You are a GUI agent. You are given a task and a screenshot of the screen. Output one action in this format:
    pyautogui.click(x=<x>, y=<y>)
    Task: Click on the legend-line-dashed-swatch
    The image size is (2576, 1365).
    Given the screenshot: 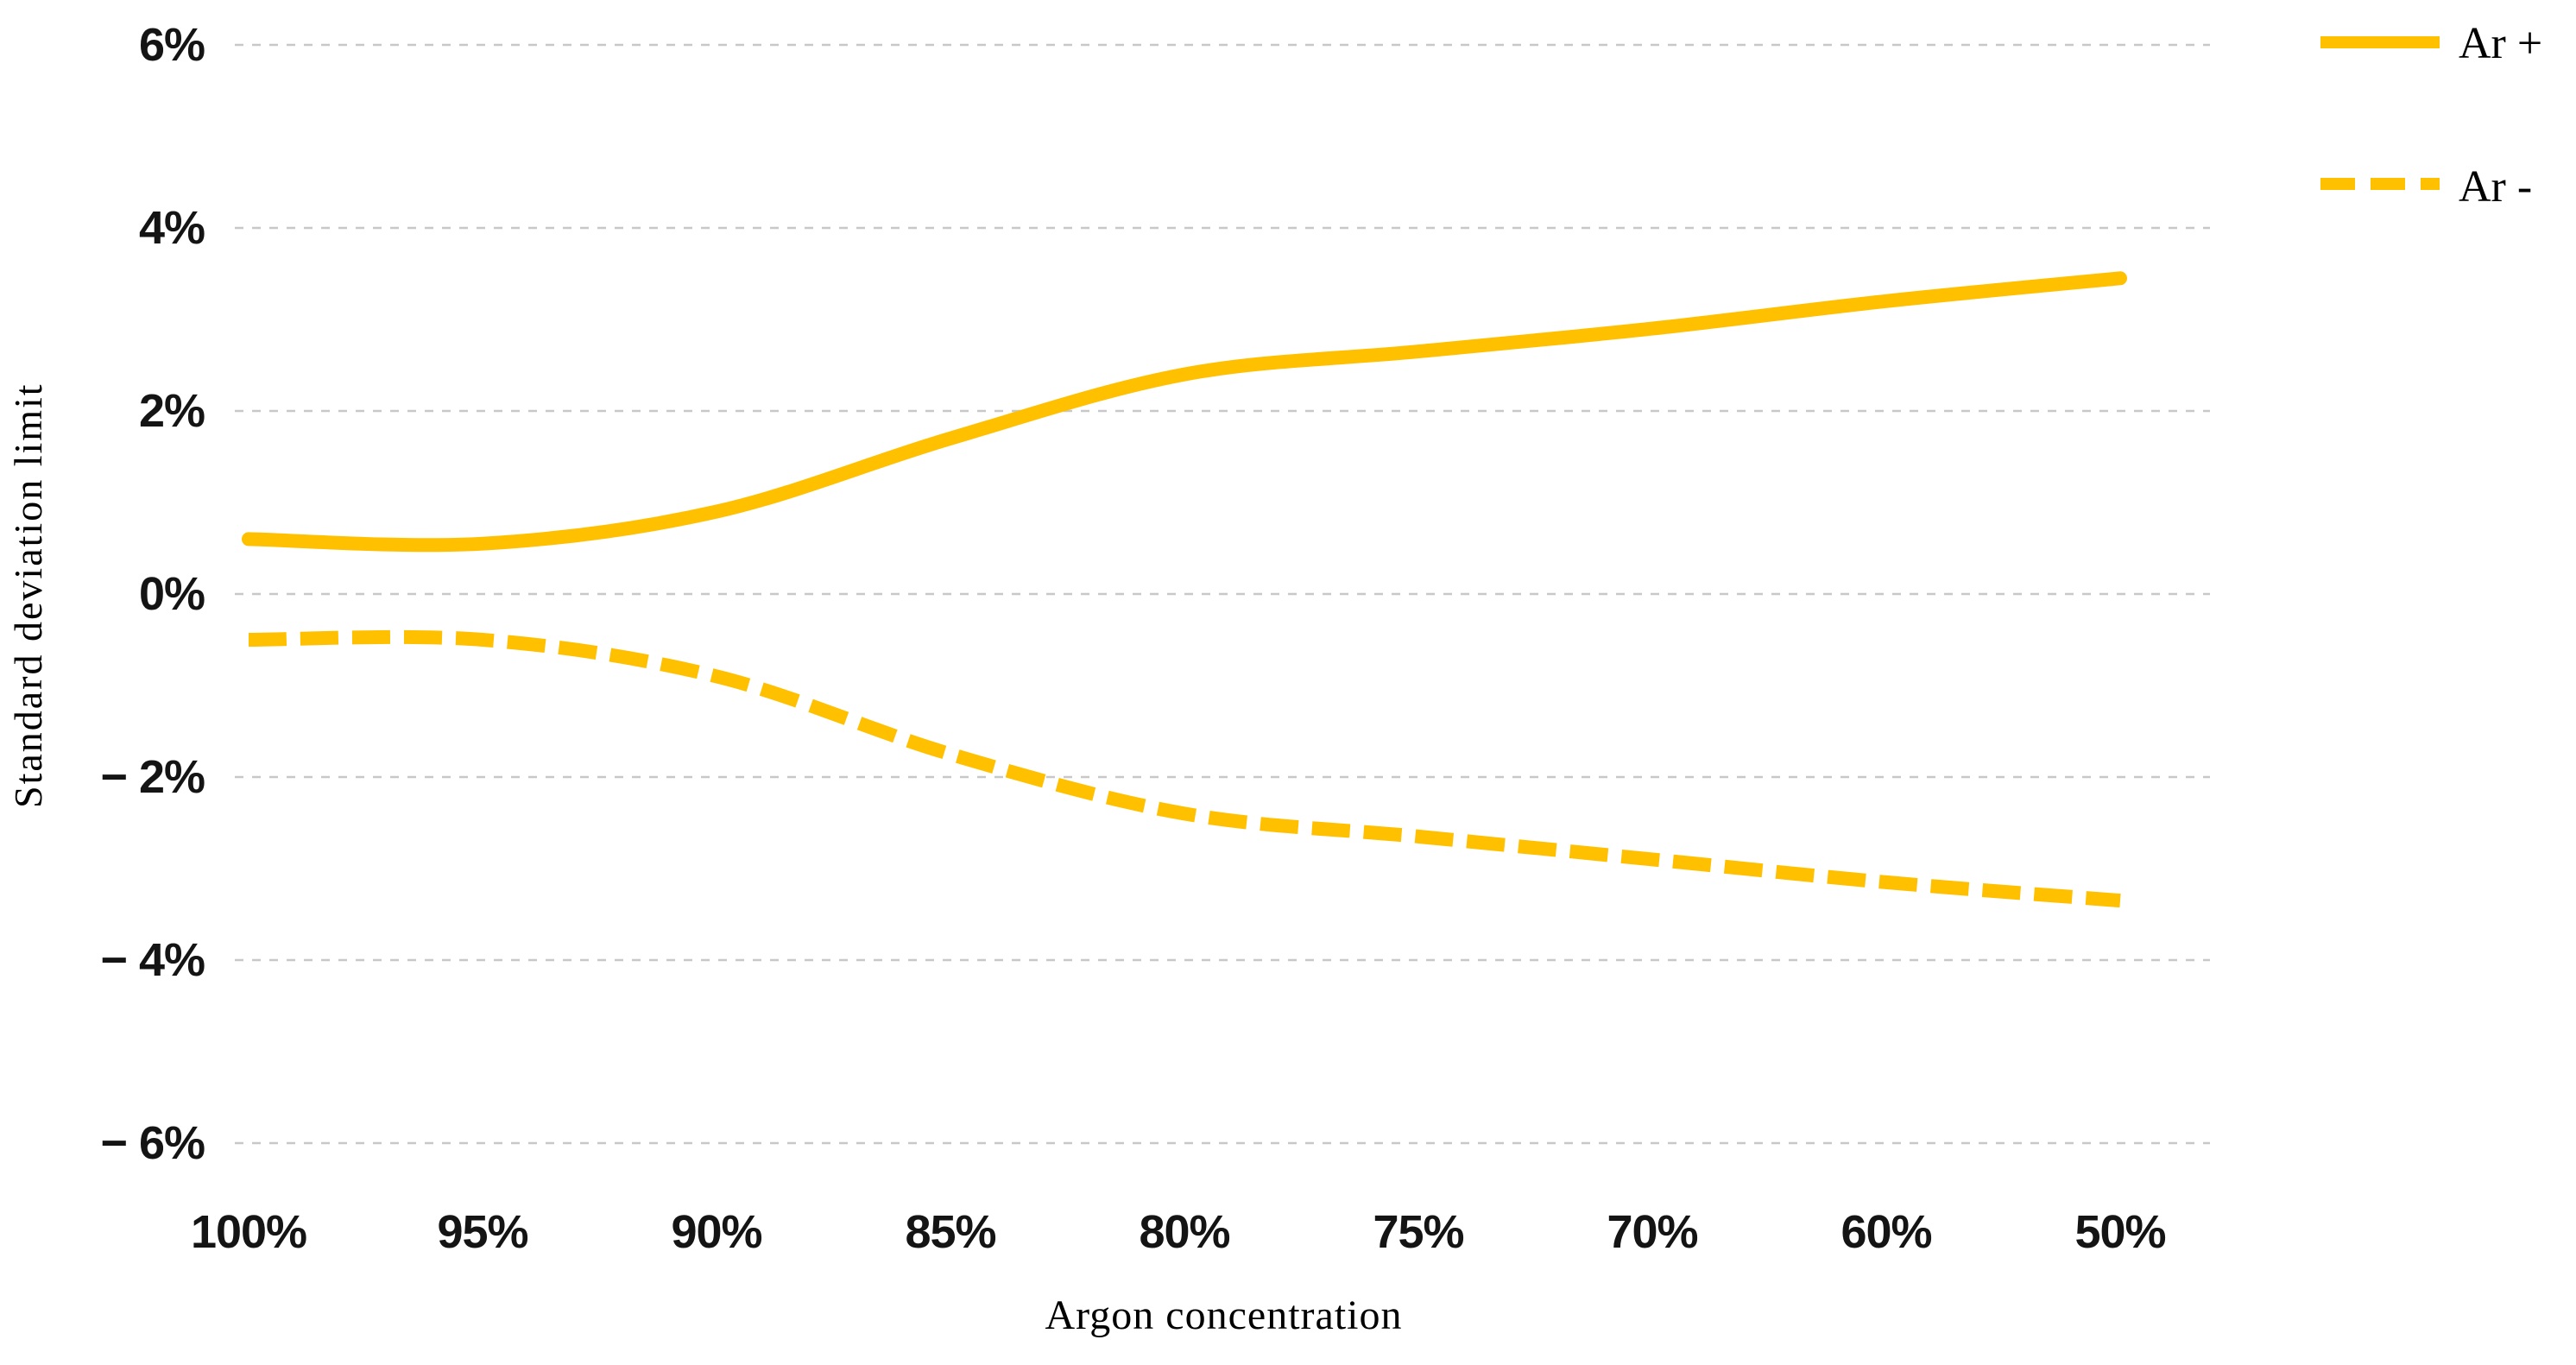 What is the action you would take?
    pyautogui.click(x=2380, y=184)
    